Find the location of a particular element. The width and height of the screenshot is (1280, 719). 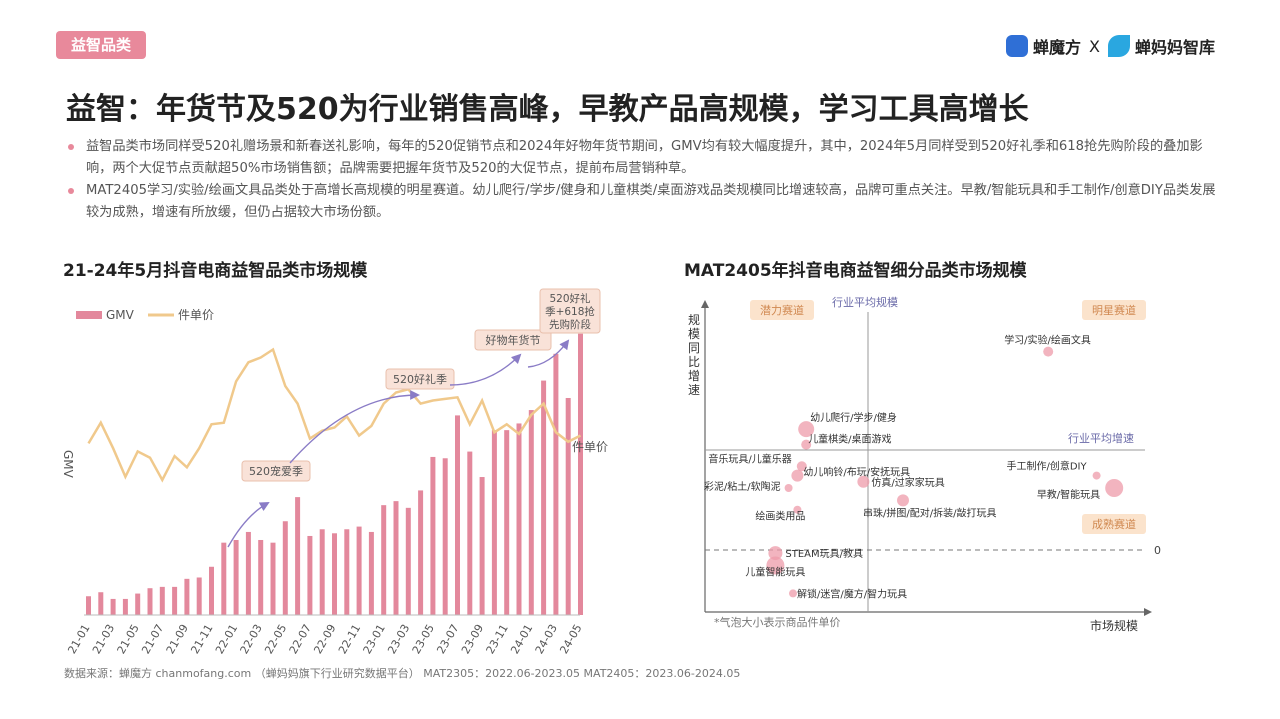

annotation-label: 520宠爱季 is located at coordinates (276, 471).